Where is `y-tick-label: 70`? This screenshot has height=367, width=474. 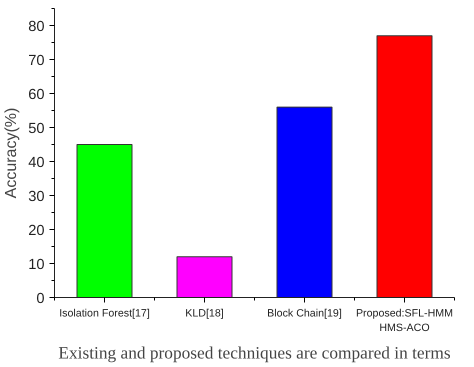 y-tick-label: 70 is located at coordinates (36, 61).